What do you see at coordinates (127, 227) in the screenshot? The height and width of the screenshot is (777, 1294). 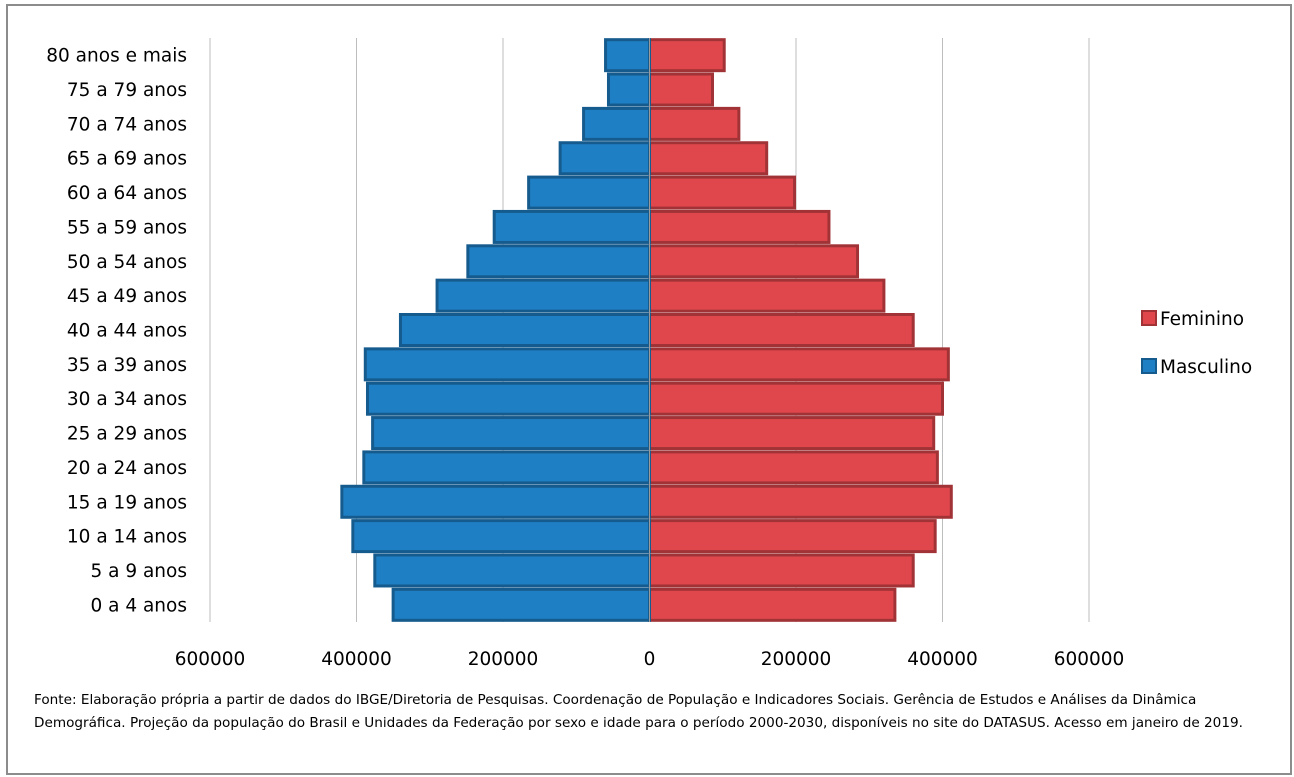 I see `y-tick-label: 55 a 59 anos` at bounding box center [127, 227].